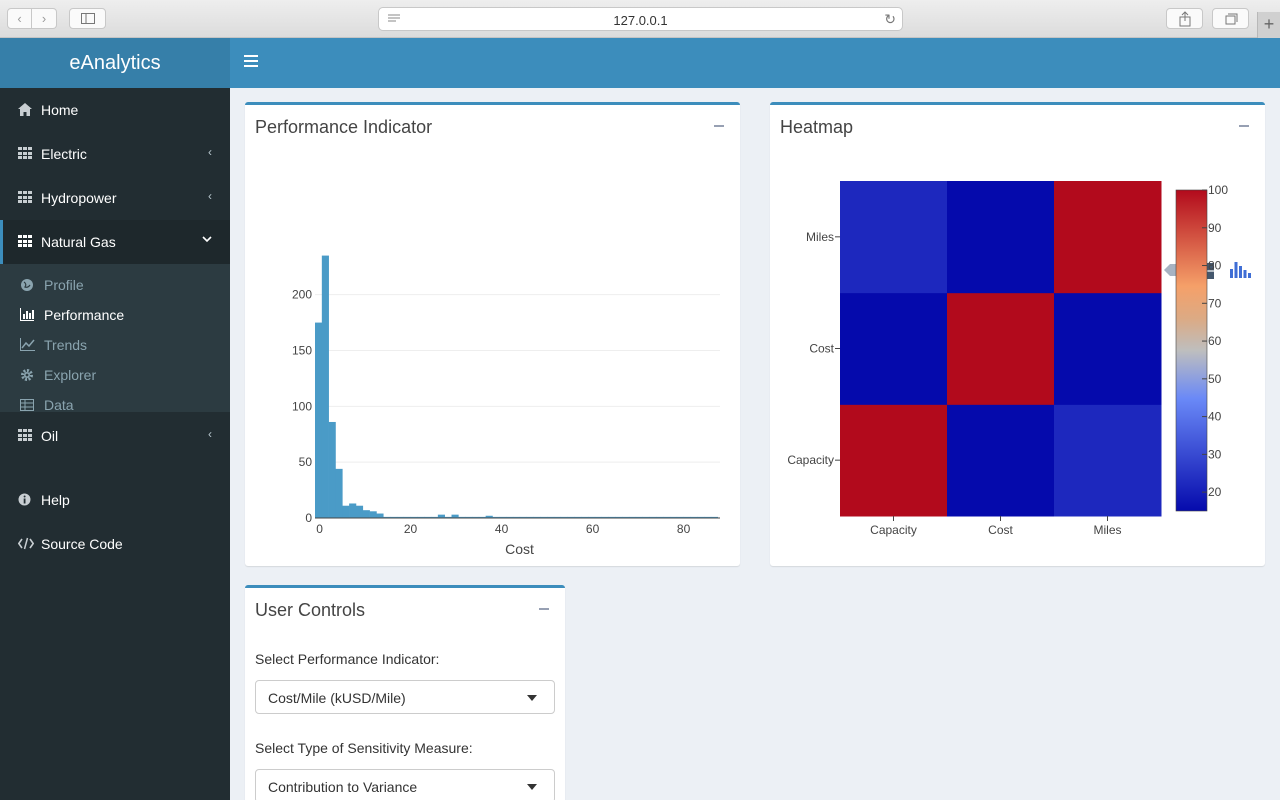 The width and height of the screenshot is (1280, 800). I want to click on select-value: Contribution to Variance, so click(343, 787).